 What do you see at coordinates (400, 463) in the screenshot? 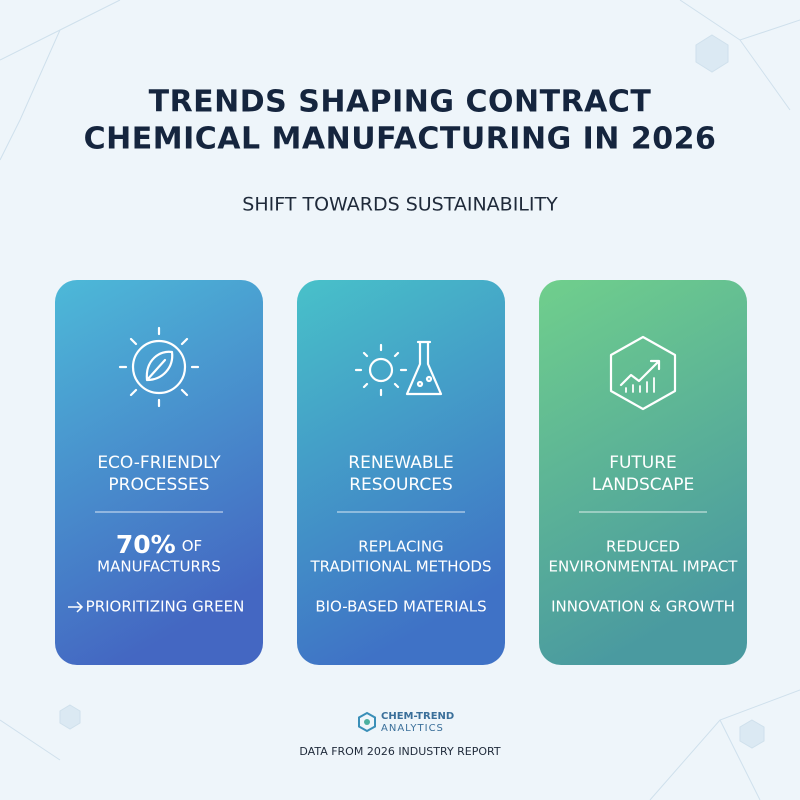
I see `card-heading: RENEWABLE` at bounding box center [400, 463].